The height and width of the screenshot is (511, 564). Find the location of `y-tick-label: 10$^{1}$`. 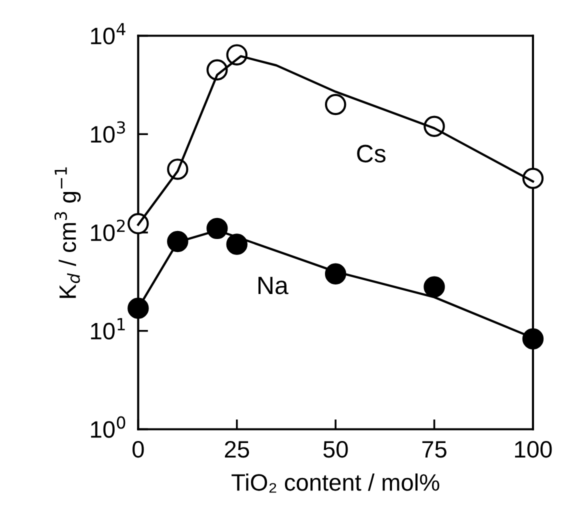

y-tick-label: 10$^{1}$ is located at coordinates (108, 329).